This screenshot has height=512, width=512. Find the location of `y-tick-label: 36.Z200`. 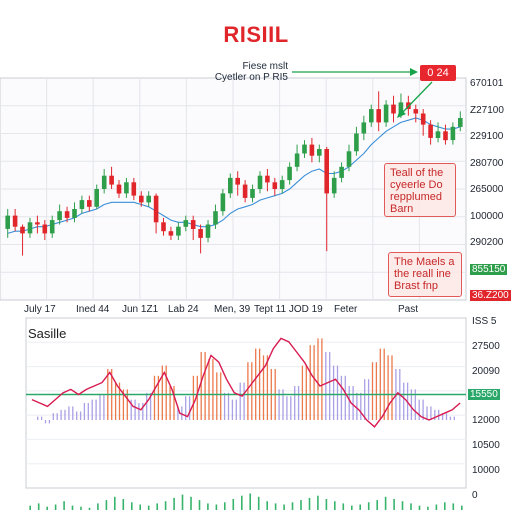

y-tick-label: 36.Z200 is located at coordinates (490, 295).